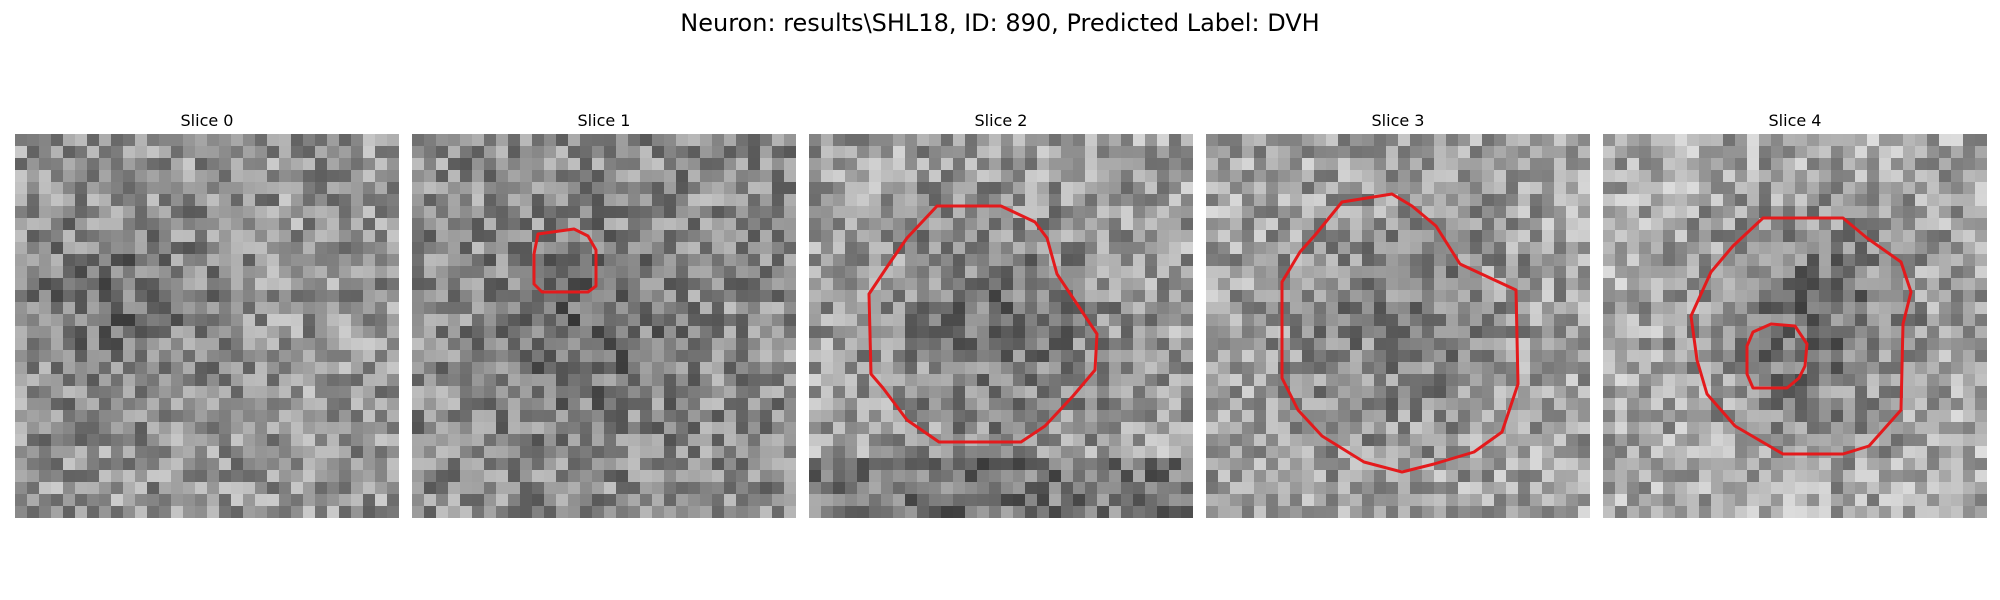 Image resolution: width=2000 pixels, height=600 pixels. I want to click on slice-panel-2: Slice 2, so click(1001, 314).